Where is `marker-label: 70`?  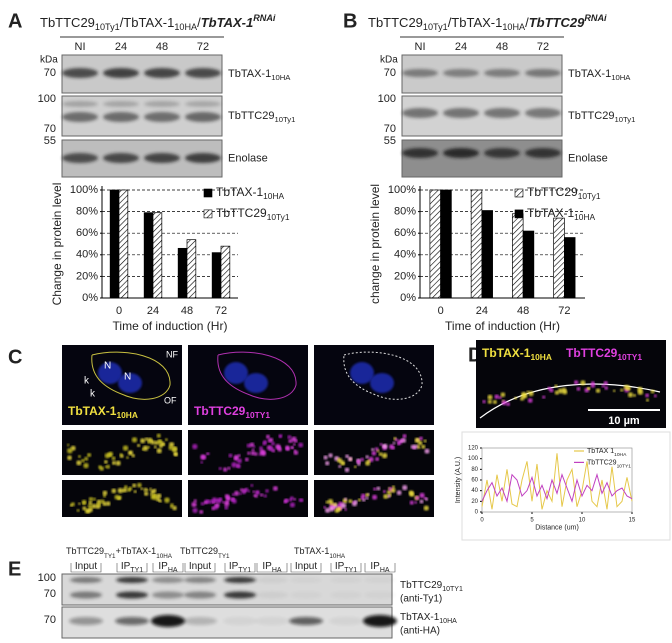
marker-label: 70 is located at coordinates (390, 129).